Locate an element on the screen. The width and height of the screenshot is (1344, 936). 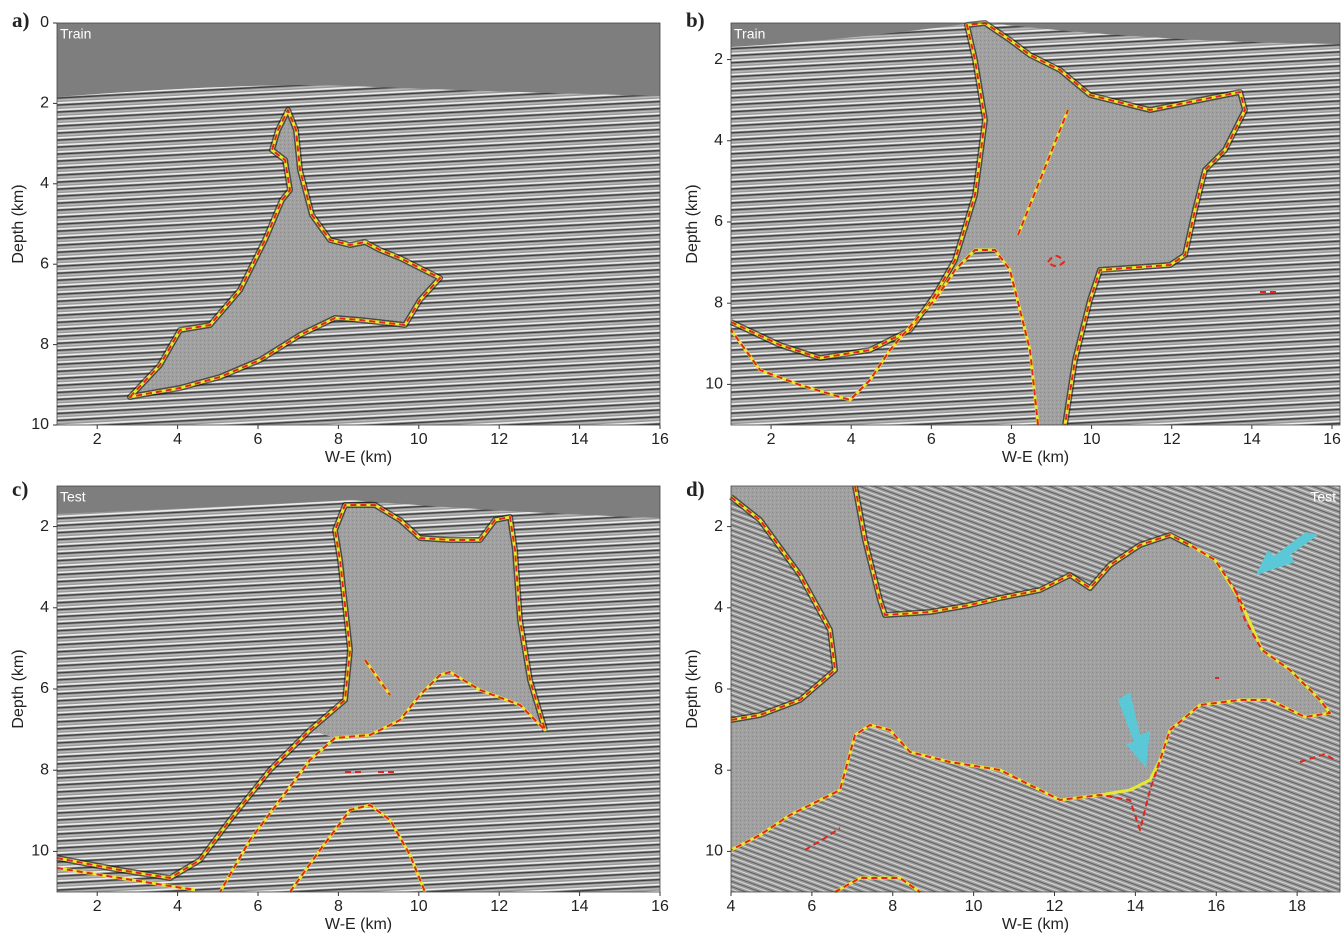
panel-label: d) is located at coordinates (695, 489).